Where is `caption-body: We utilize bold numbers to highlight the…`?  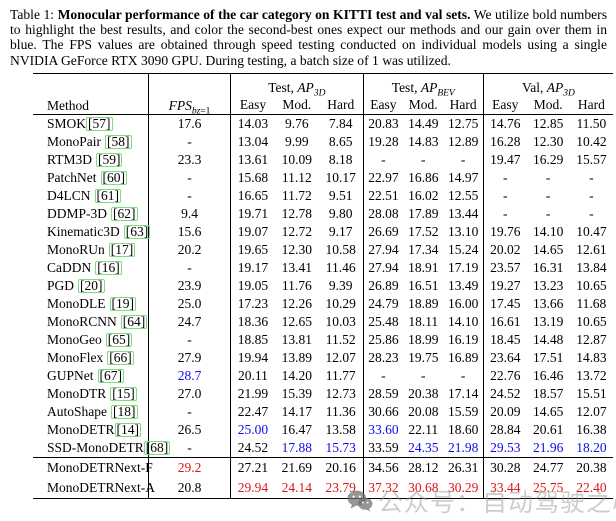
caption-body: We utilize bold numbers to highlight the… is located at coordinates (308, 37).